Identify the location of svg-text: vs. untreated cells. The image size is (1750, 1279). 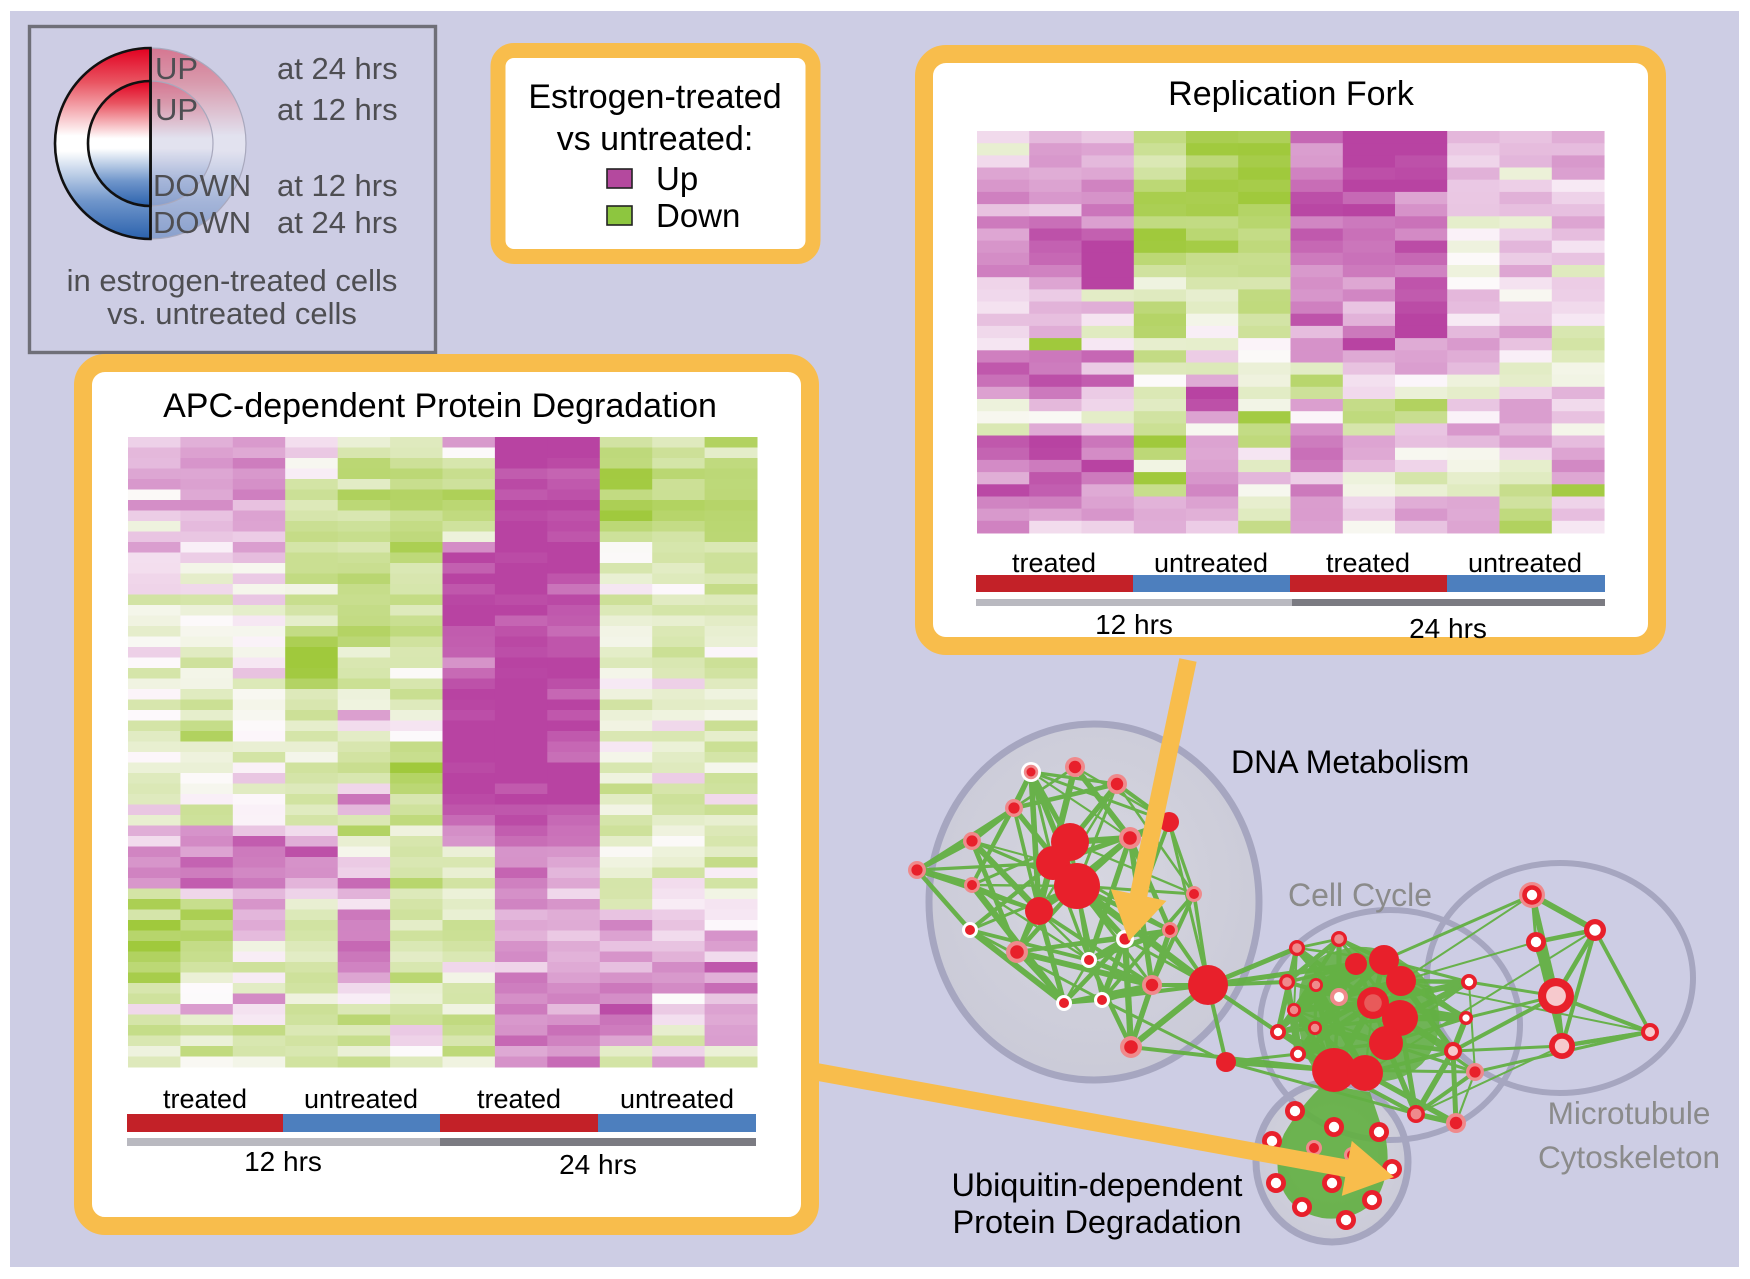
(232, 313).